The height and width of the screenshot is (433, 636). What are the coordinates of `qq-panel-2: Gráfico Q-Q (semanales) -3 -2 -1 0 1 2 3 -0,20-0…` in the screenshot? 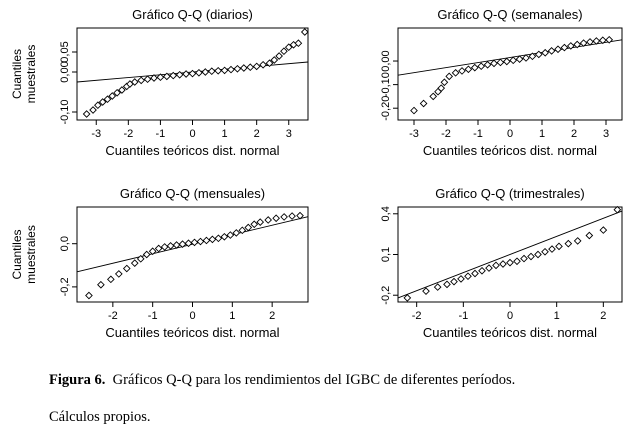 It's located at (501, 82).